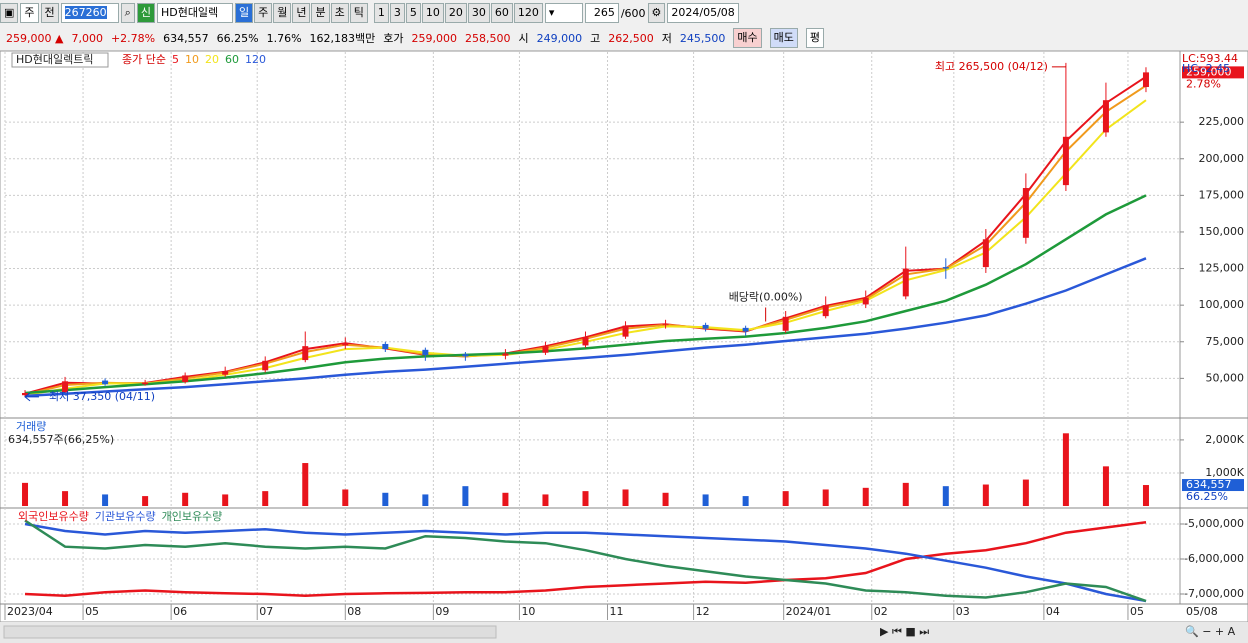  What do you see at coordinates (89, 13) in the screenshot?
I see `code-input: 267260` at bounding box center [89, 13].